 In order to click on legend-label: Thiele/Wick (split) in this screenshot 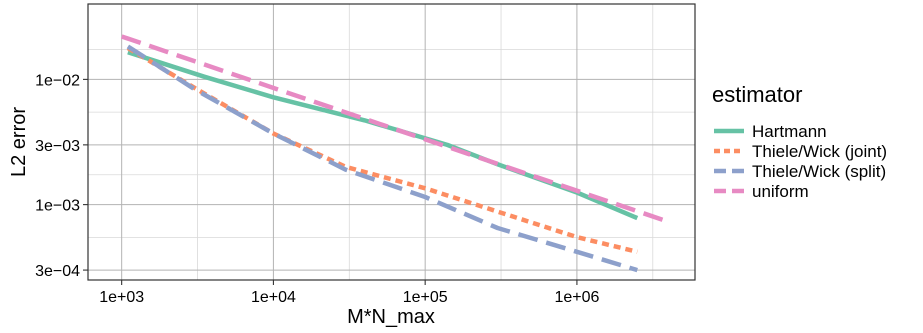, I will do `click(819, 171)`.